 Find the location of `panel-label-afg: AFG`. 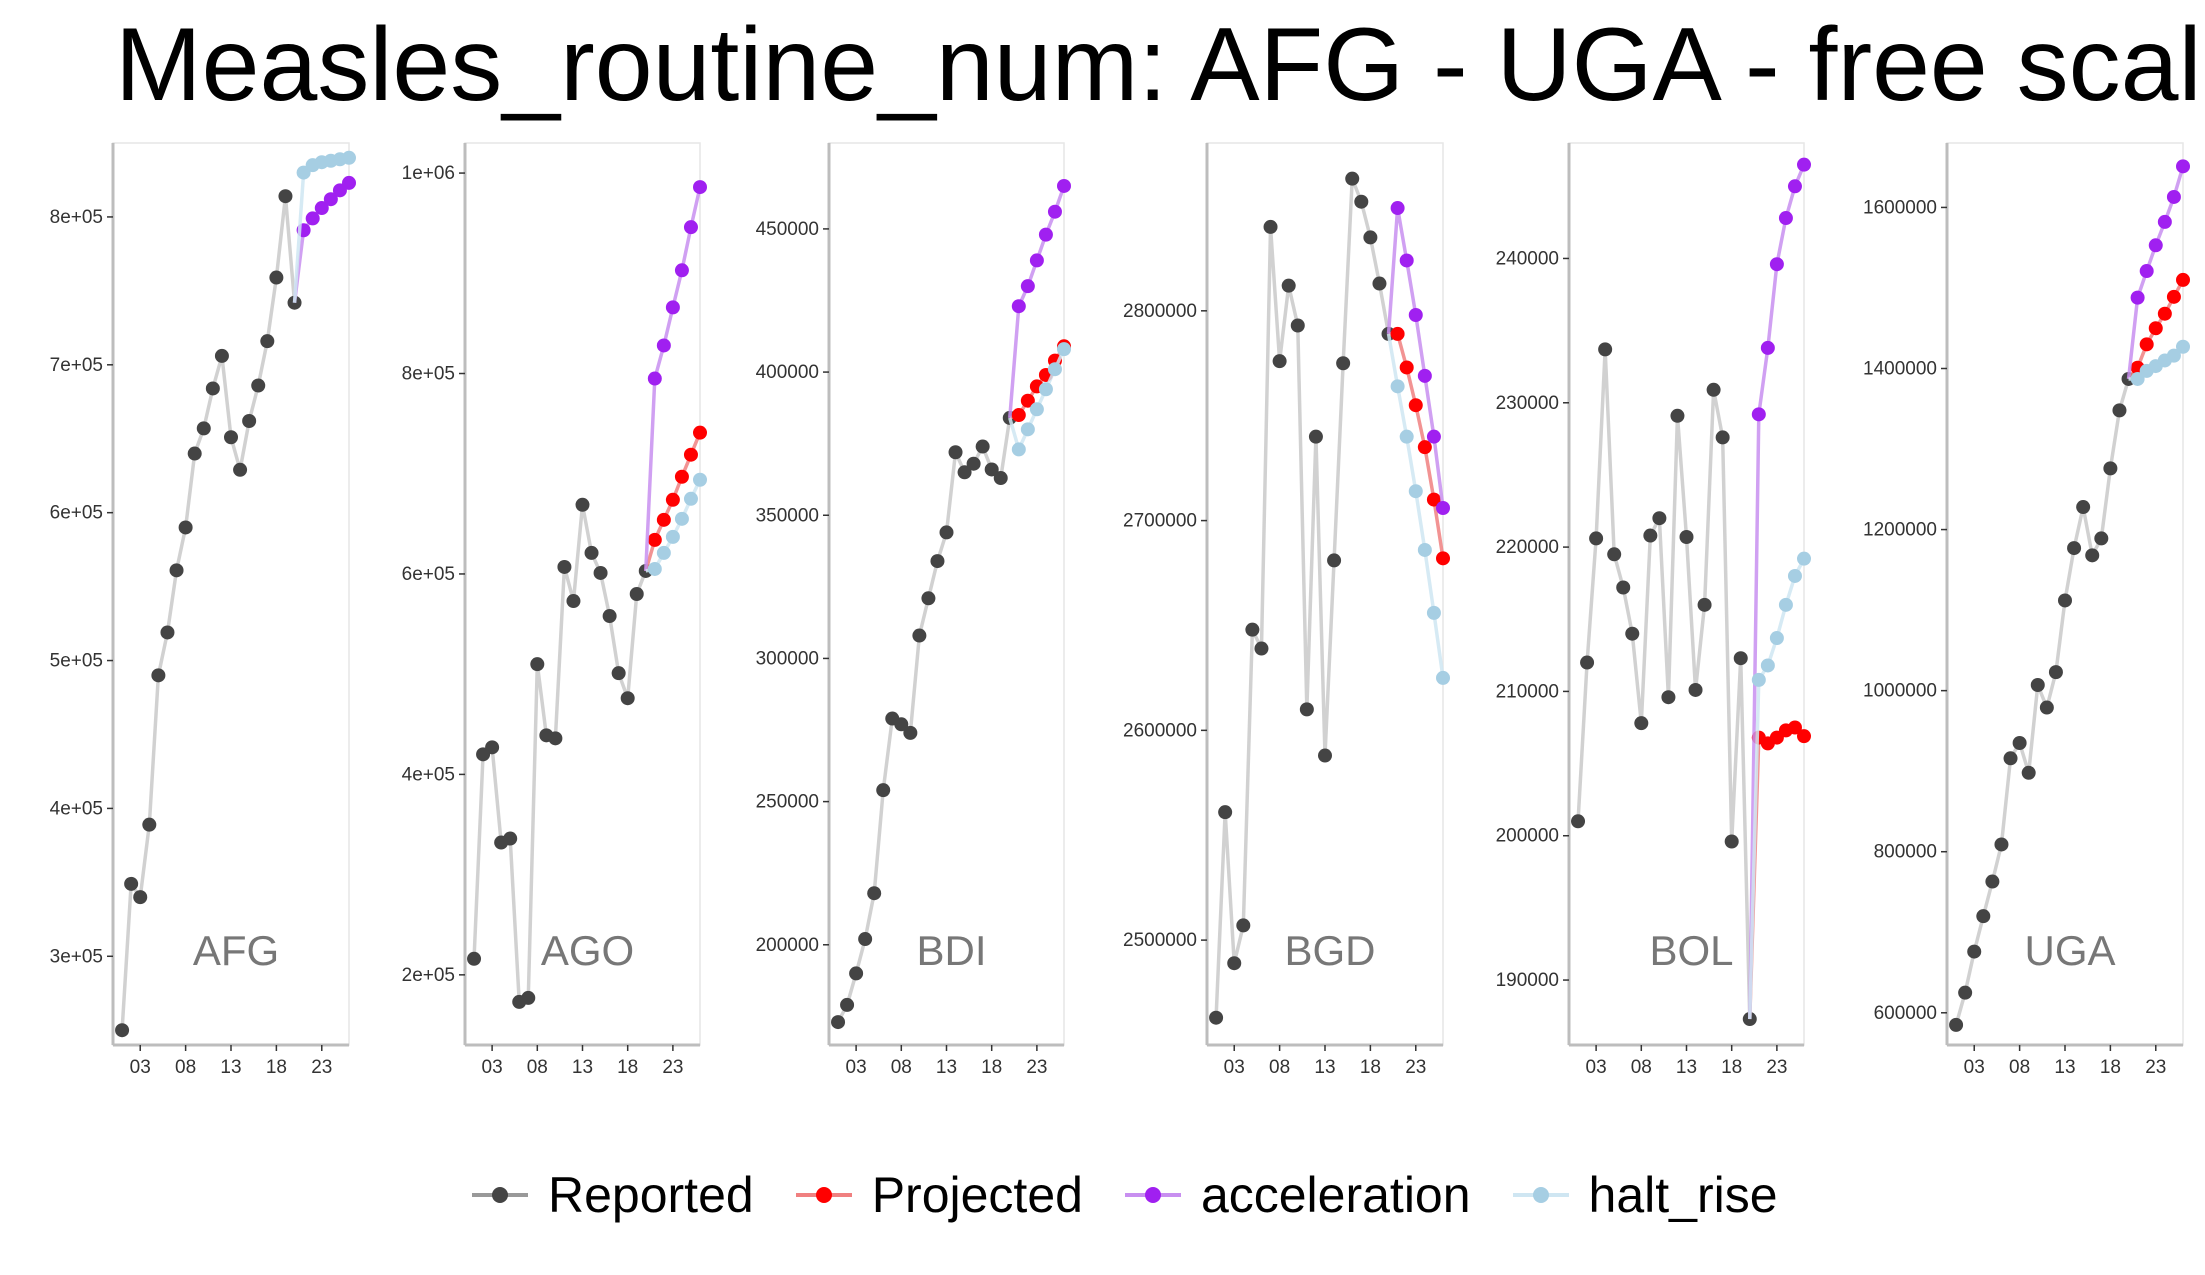

panel-label-afg: AFG is located at coordinates (236, 950).